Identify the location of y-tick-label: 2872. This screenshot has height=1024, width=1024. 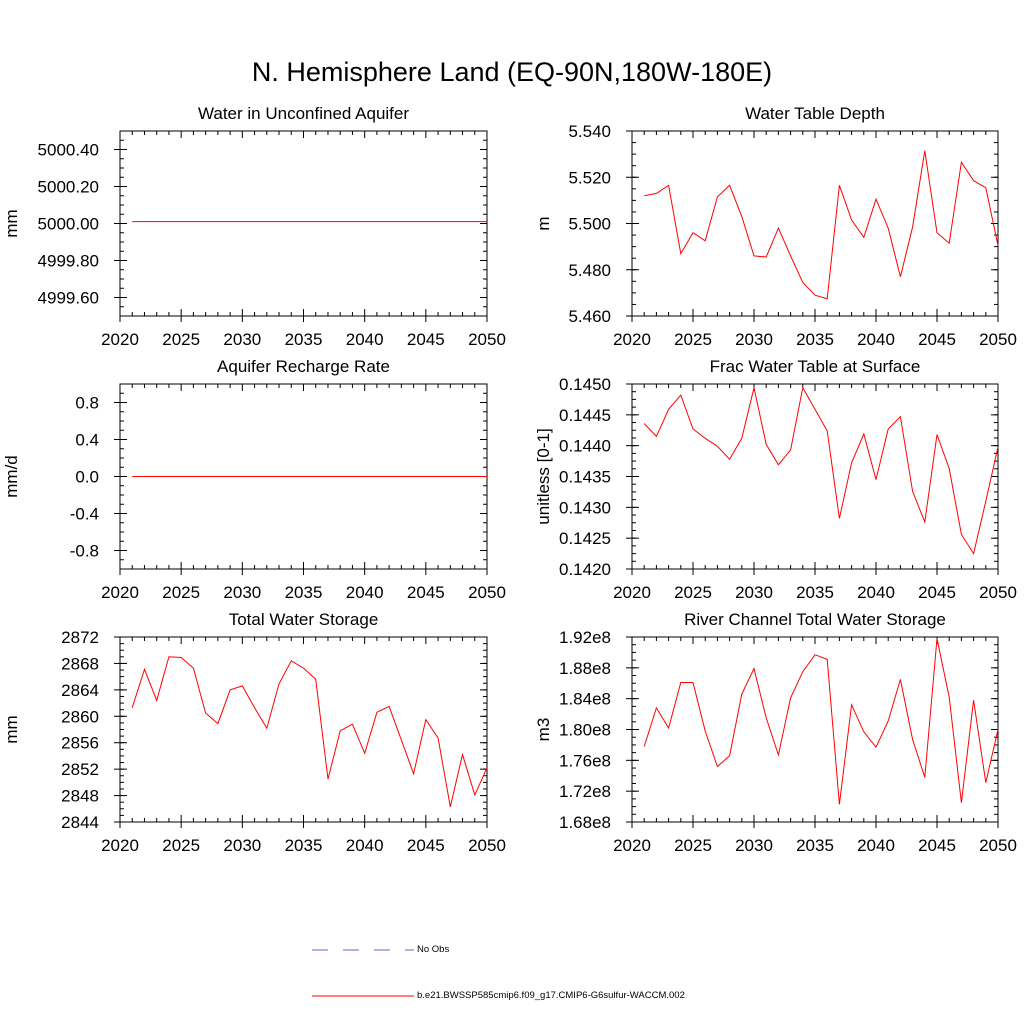
(80, 637).